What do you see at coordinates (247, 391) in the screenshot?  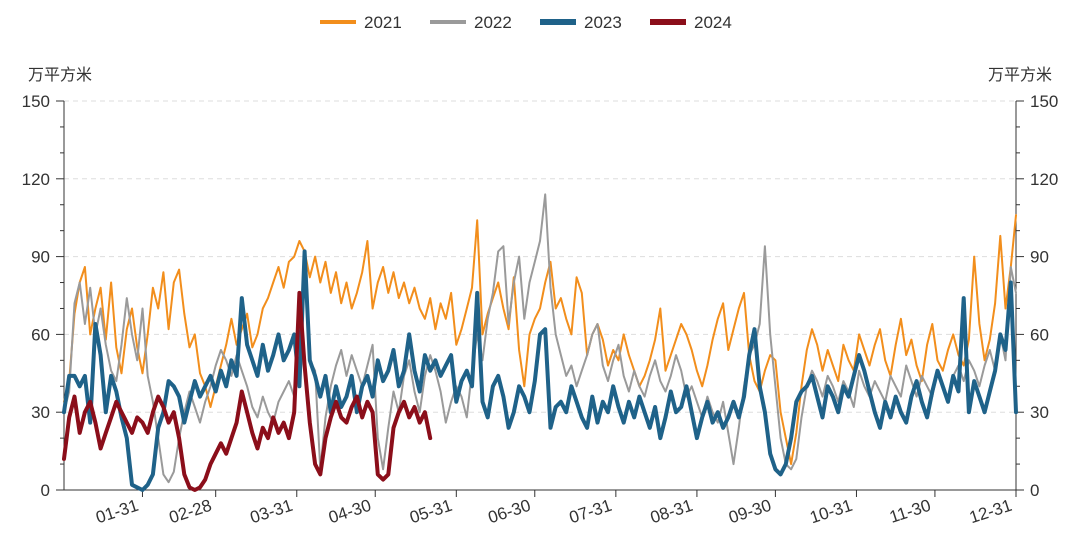 I see `series-line-2024` at bounding box center [247, 391].